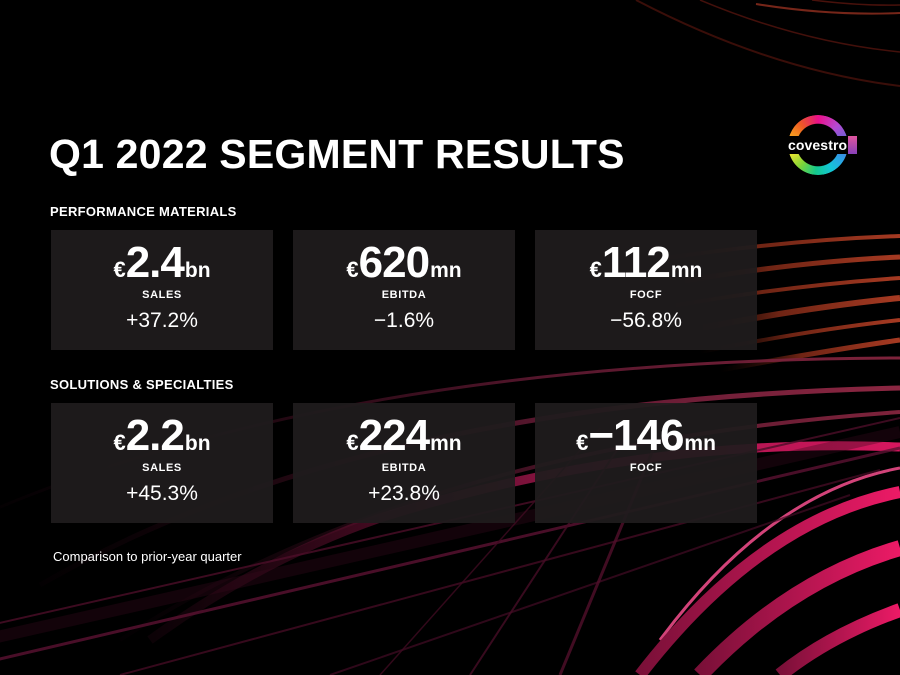  What do you see at coordinates (162, 320) in the screenshot?
I see `kpi-delta: +37.2%` at bounding box center [162, 320].